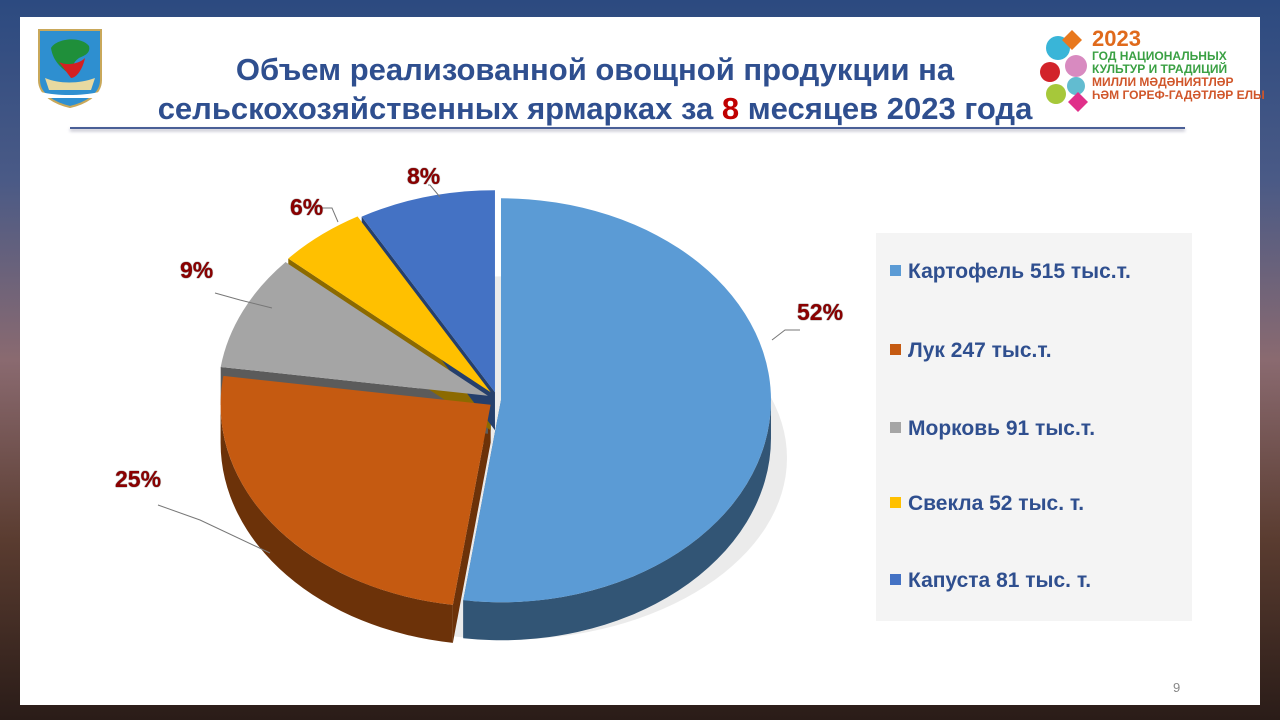  What do you see at coordinates (627, 128) in the screenshot?
I see `title-underline` at bounding box center [627, 128].